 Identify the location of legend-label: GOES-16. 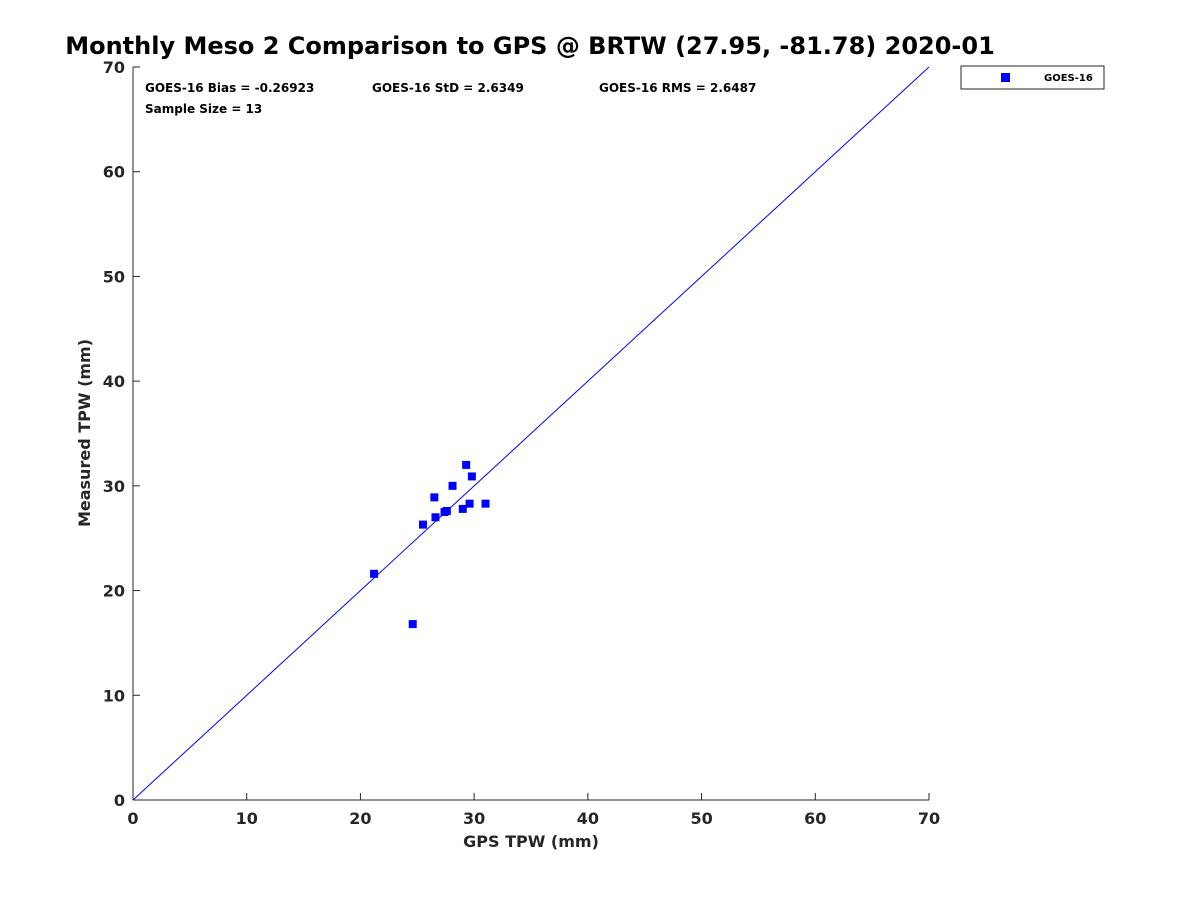
(1068, 78).